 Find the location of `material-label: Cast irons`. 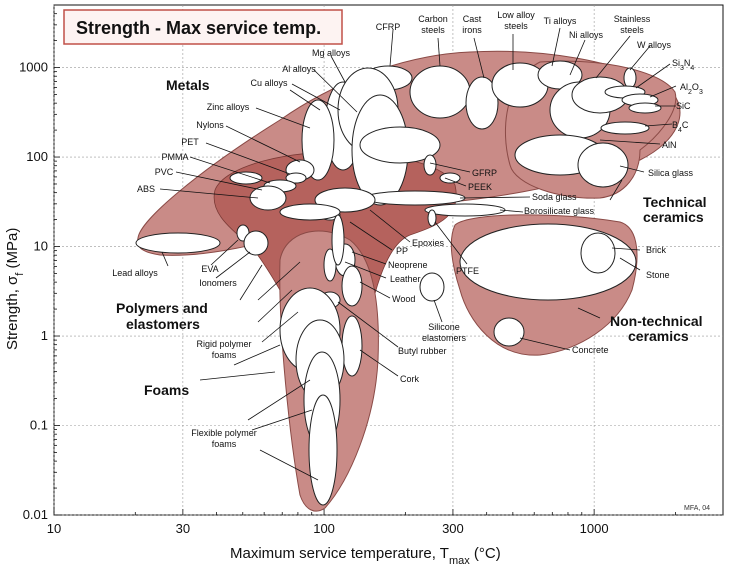

material-label: Cast irons is located at coordinates (472, 24).